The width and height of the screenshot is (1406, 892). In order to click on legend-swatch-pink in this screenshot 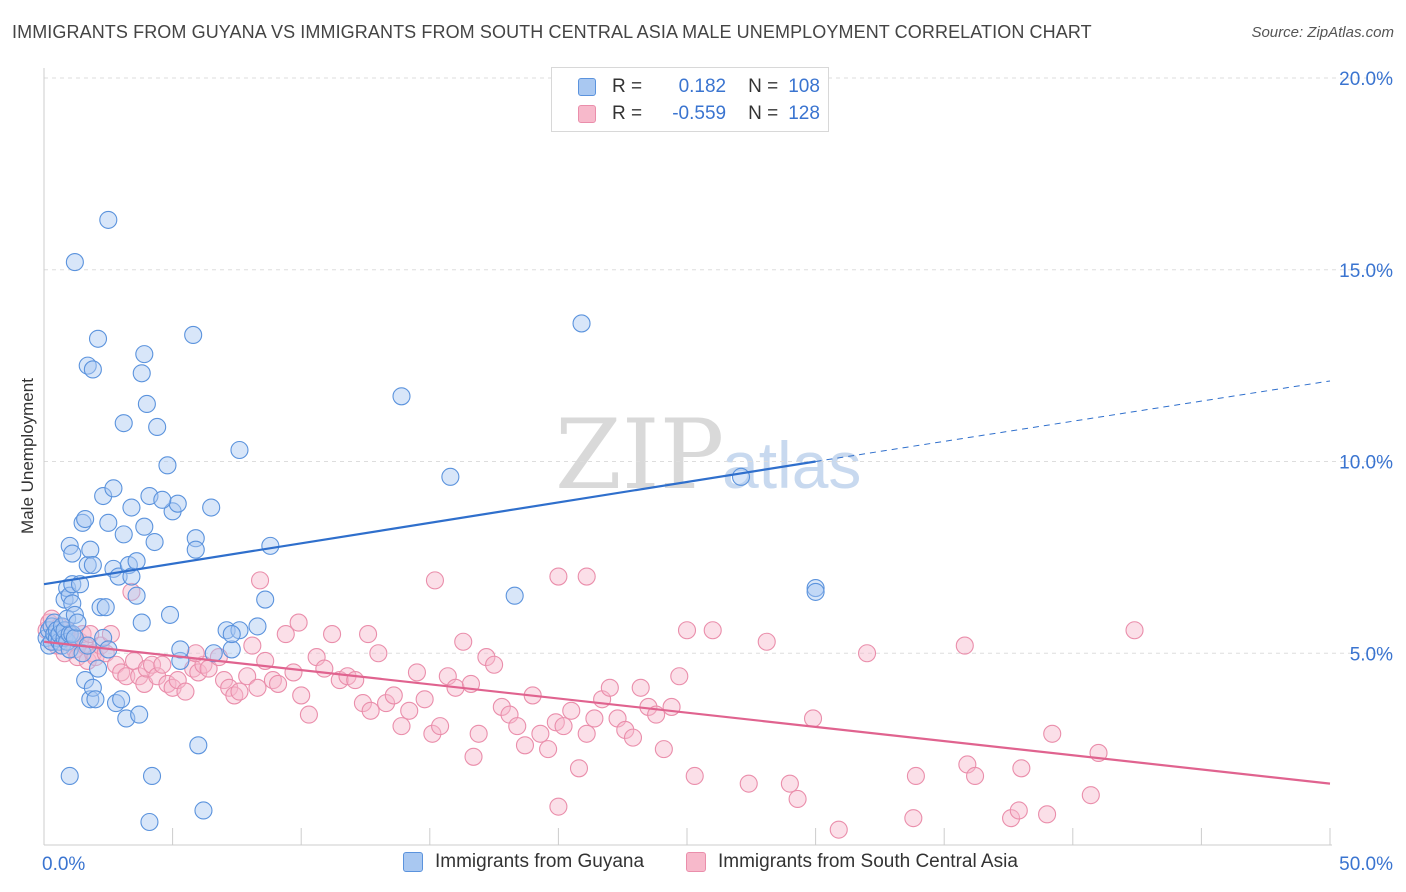, I will do `click(696, 862)`.